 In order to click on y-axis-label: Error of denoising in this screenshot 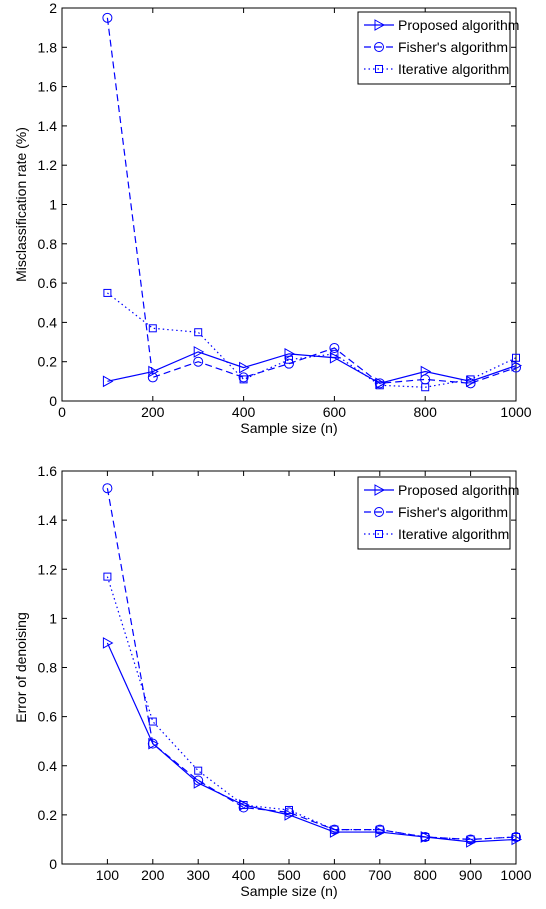, I will do `click(21, 667)`.